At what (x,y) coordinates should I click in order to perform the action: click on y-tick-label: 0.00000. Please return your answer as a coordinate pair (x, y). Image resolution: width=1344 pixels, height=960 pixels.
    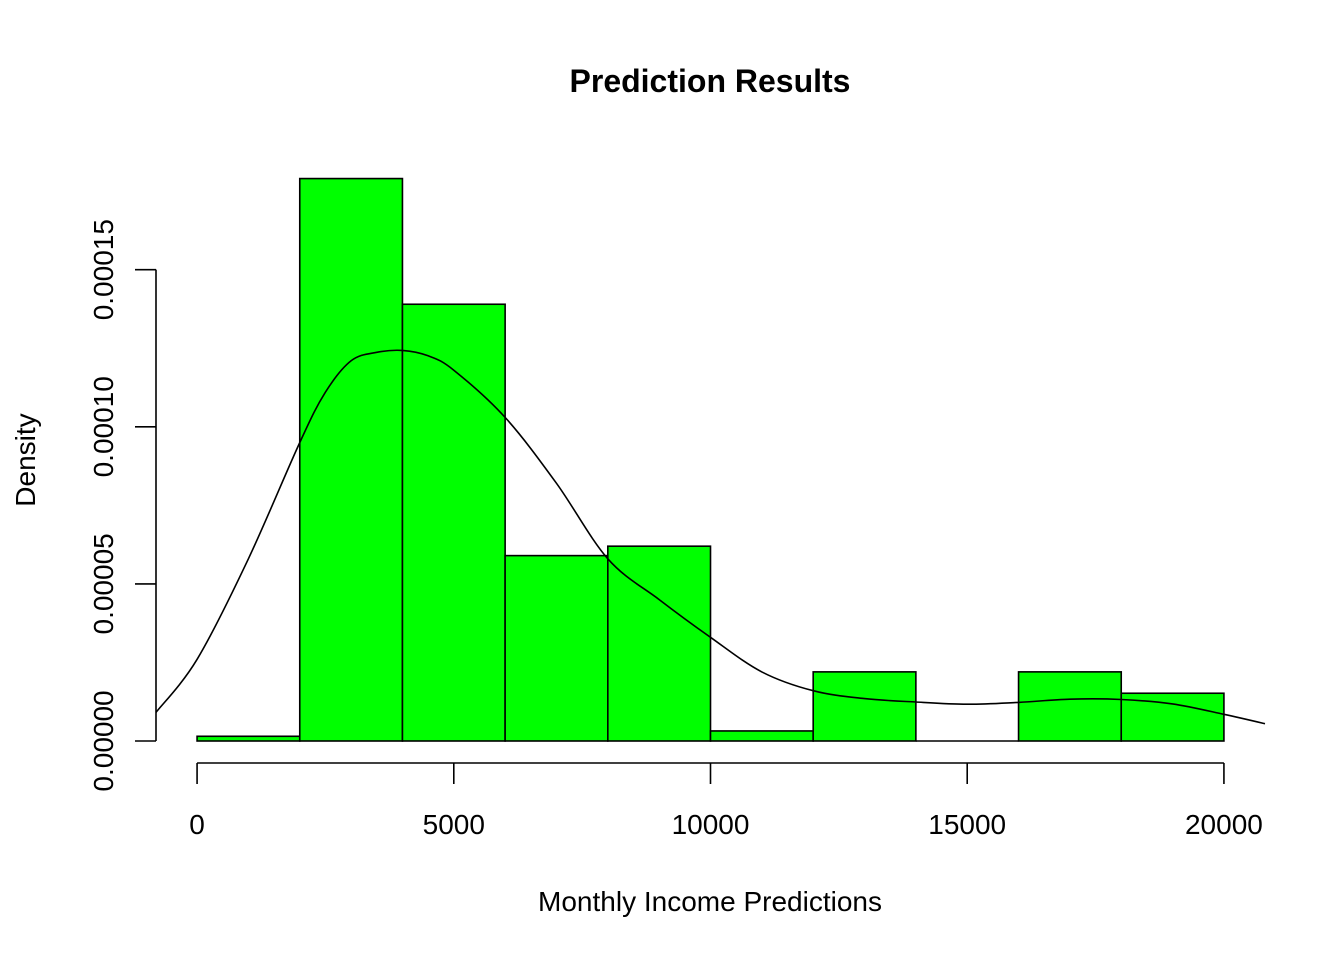
    Looking at the image, I should click on (103, 740).